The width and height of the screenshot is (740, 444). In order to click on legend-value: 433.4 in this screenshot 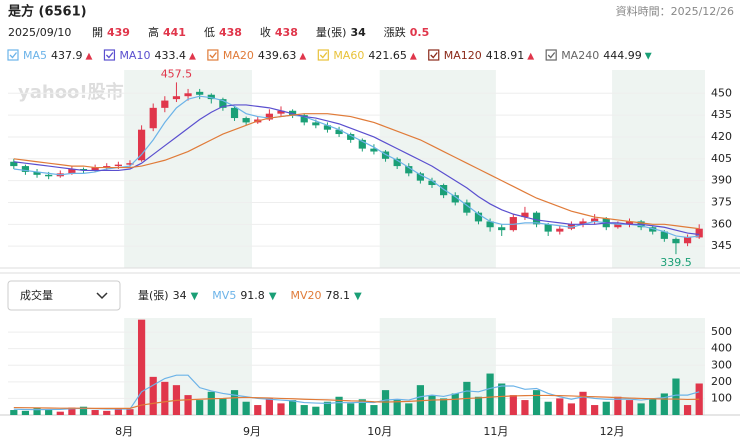, I will do `click(170, 55)`.